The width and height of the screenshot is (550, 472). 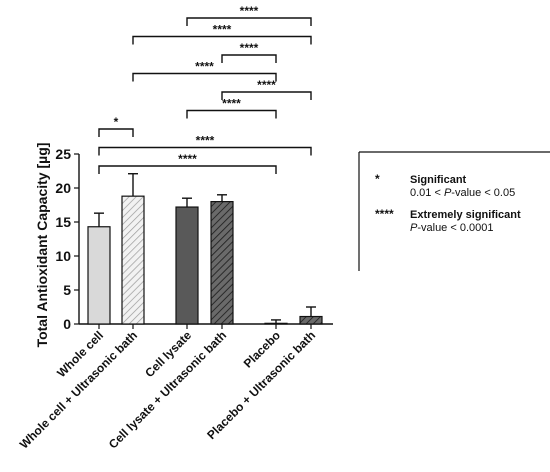 What do you see at coordinates (451, 228) in the screenshot?
I see `legend-desc: P-value < 0.0001` at bounding box center [451, 228].